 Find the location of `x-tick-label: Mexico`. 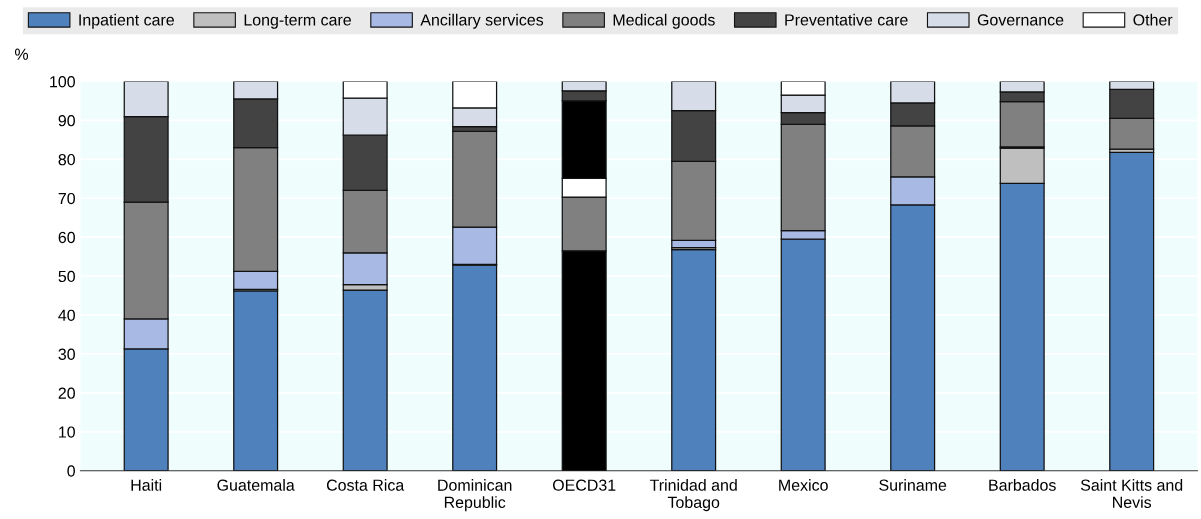

x-tick-label: Mexico is located at coordinates (803, 485).